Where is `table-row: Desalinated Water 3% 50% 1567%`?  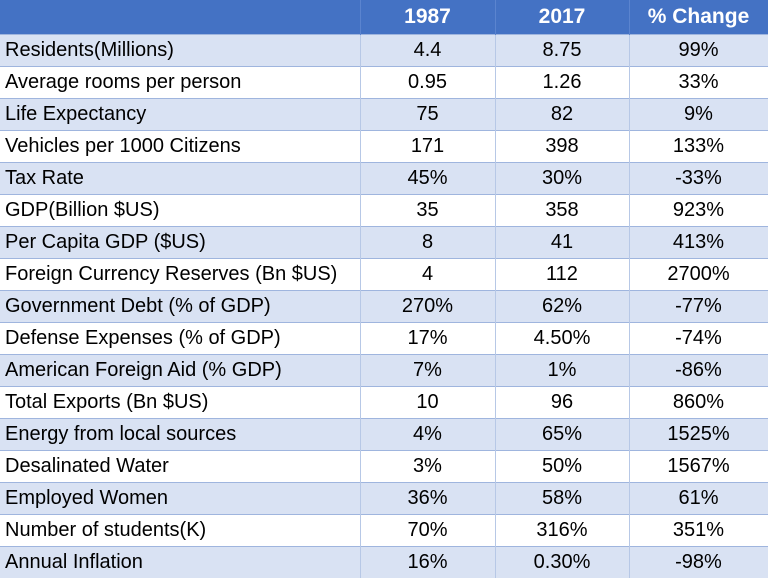
table-row: Desalinated Water 3% 50% 1567% is located at coordinates (384, 465).